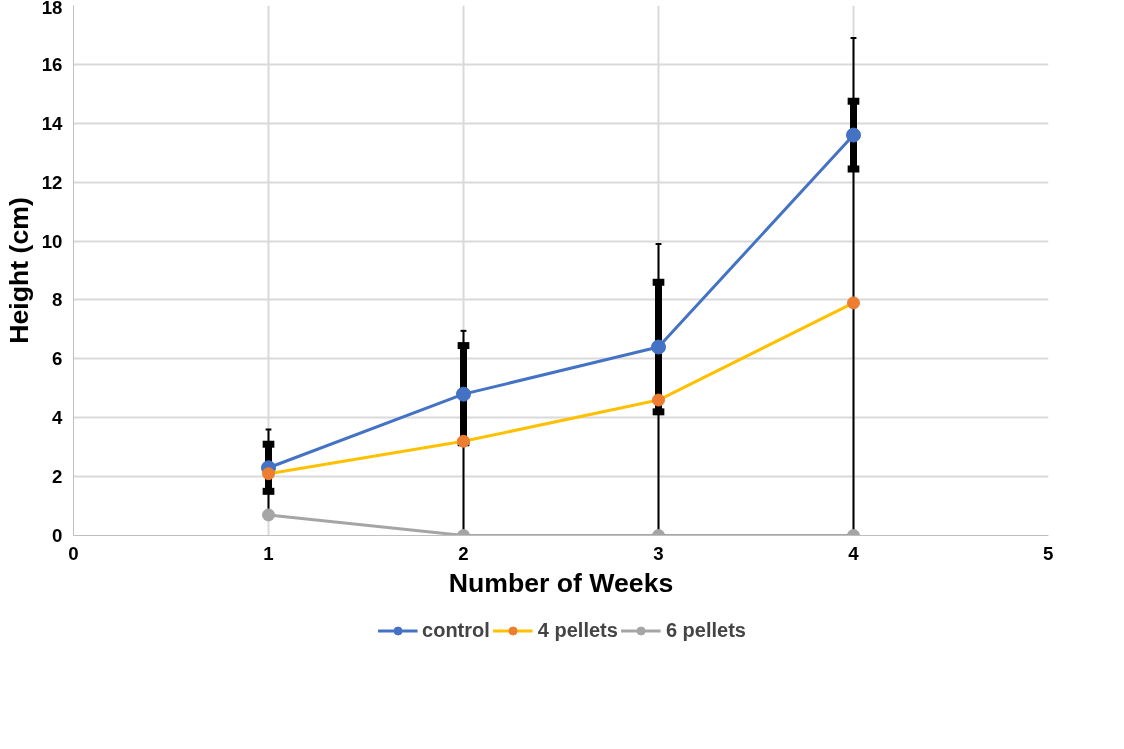 The height and width of the screenshot is (749, 1124). Describe the element at coordinates (52, 182) in the screenshot. I see `y-tick-label: 12` at that location.